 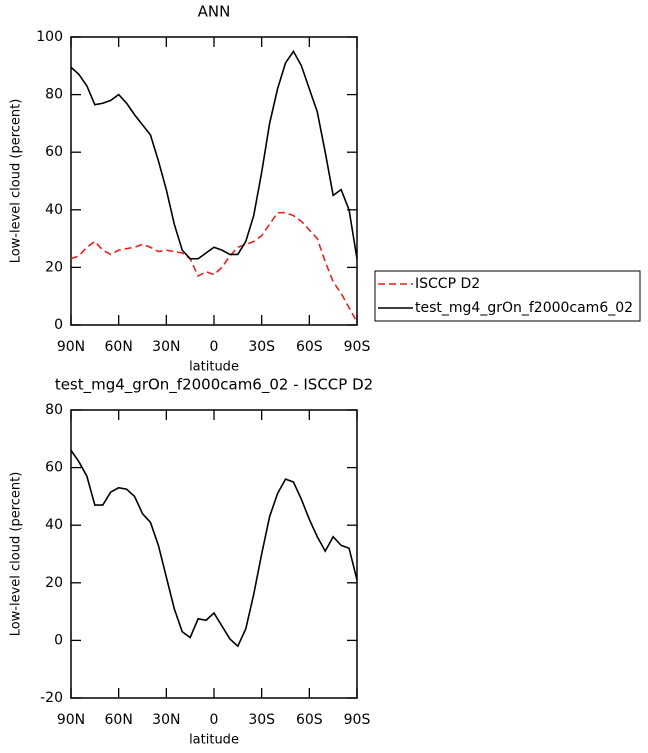 I want to click on chart-title: ANN, so click(x=214, y=12).